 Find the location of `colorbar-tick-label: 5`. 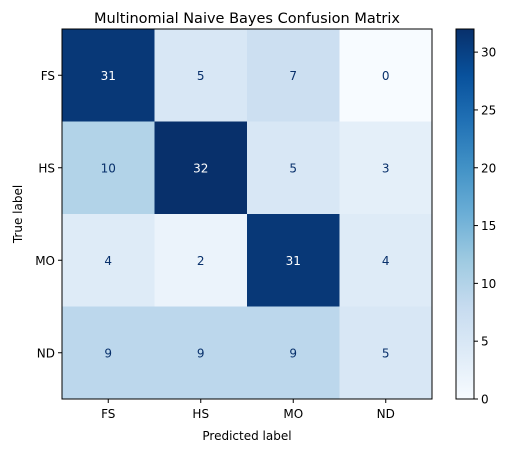

colorbar-tick-label: 5 is located at coordinates (485, 342).